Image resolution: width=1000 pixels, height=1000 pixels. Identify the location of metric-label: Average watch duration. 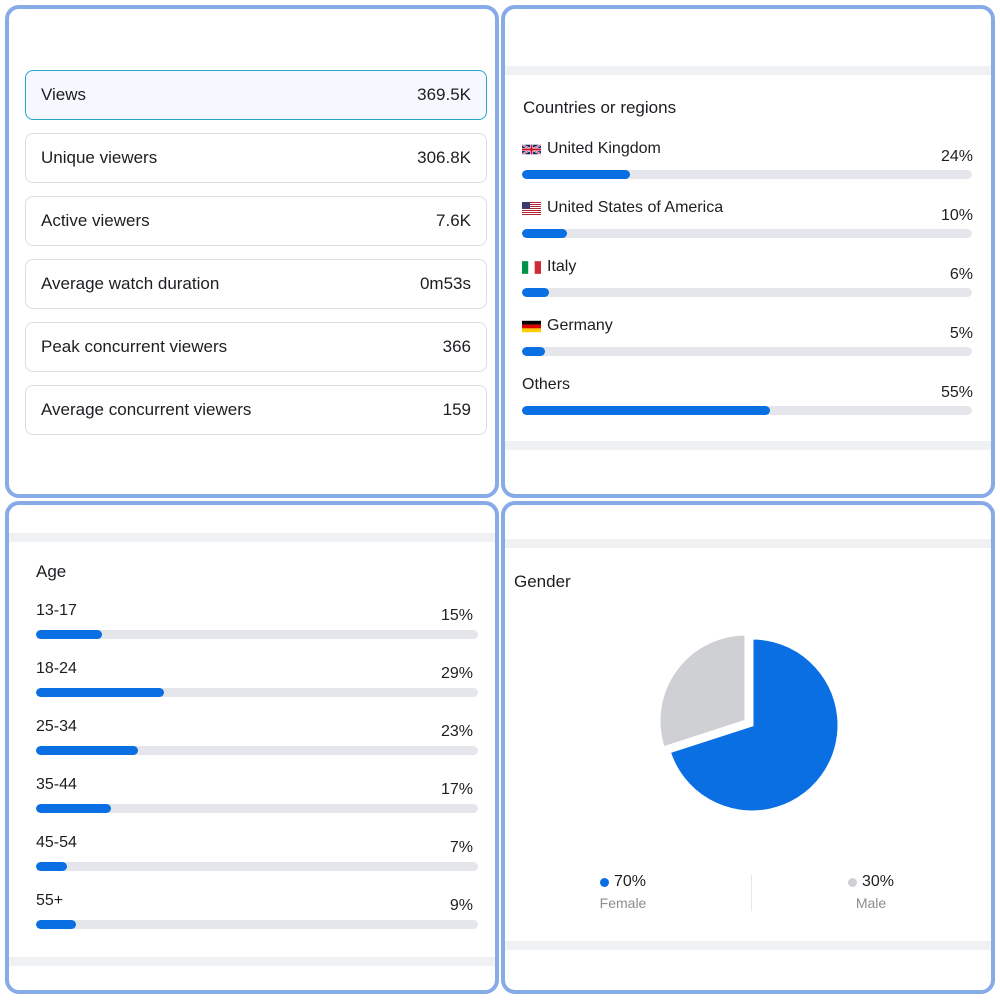
(130, 283).